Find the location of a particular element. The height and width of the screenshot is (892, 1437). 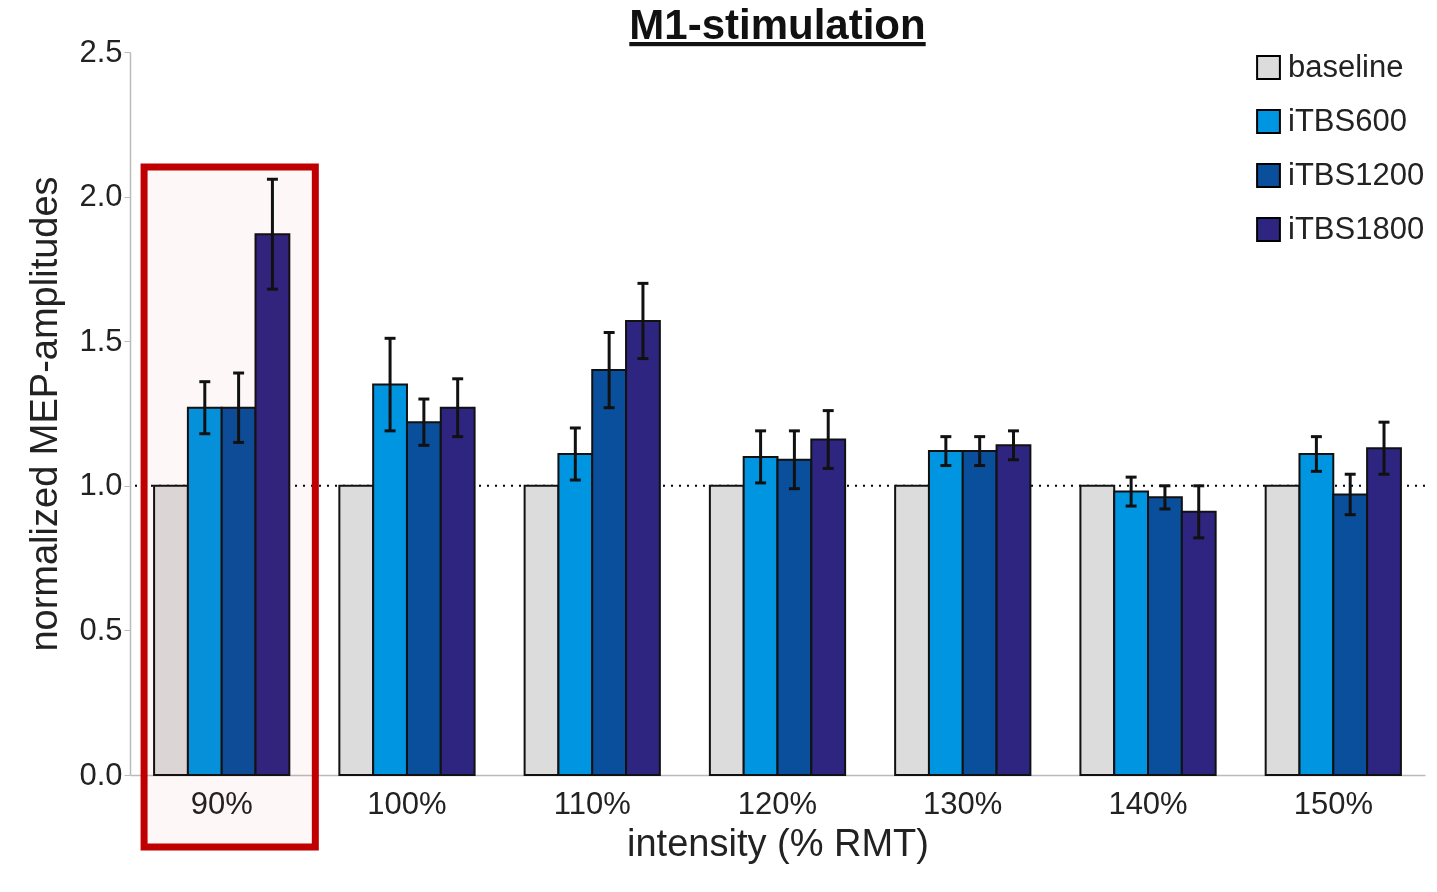

legend-label: iTBS600 is located at coordinates (1347, 120).